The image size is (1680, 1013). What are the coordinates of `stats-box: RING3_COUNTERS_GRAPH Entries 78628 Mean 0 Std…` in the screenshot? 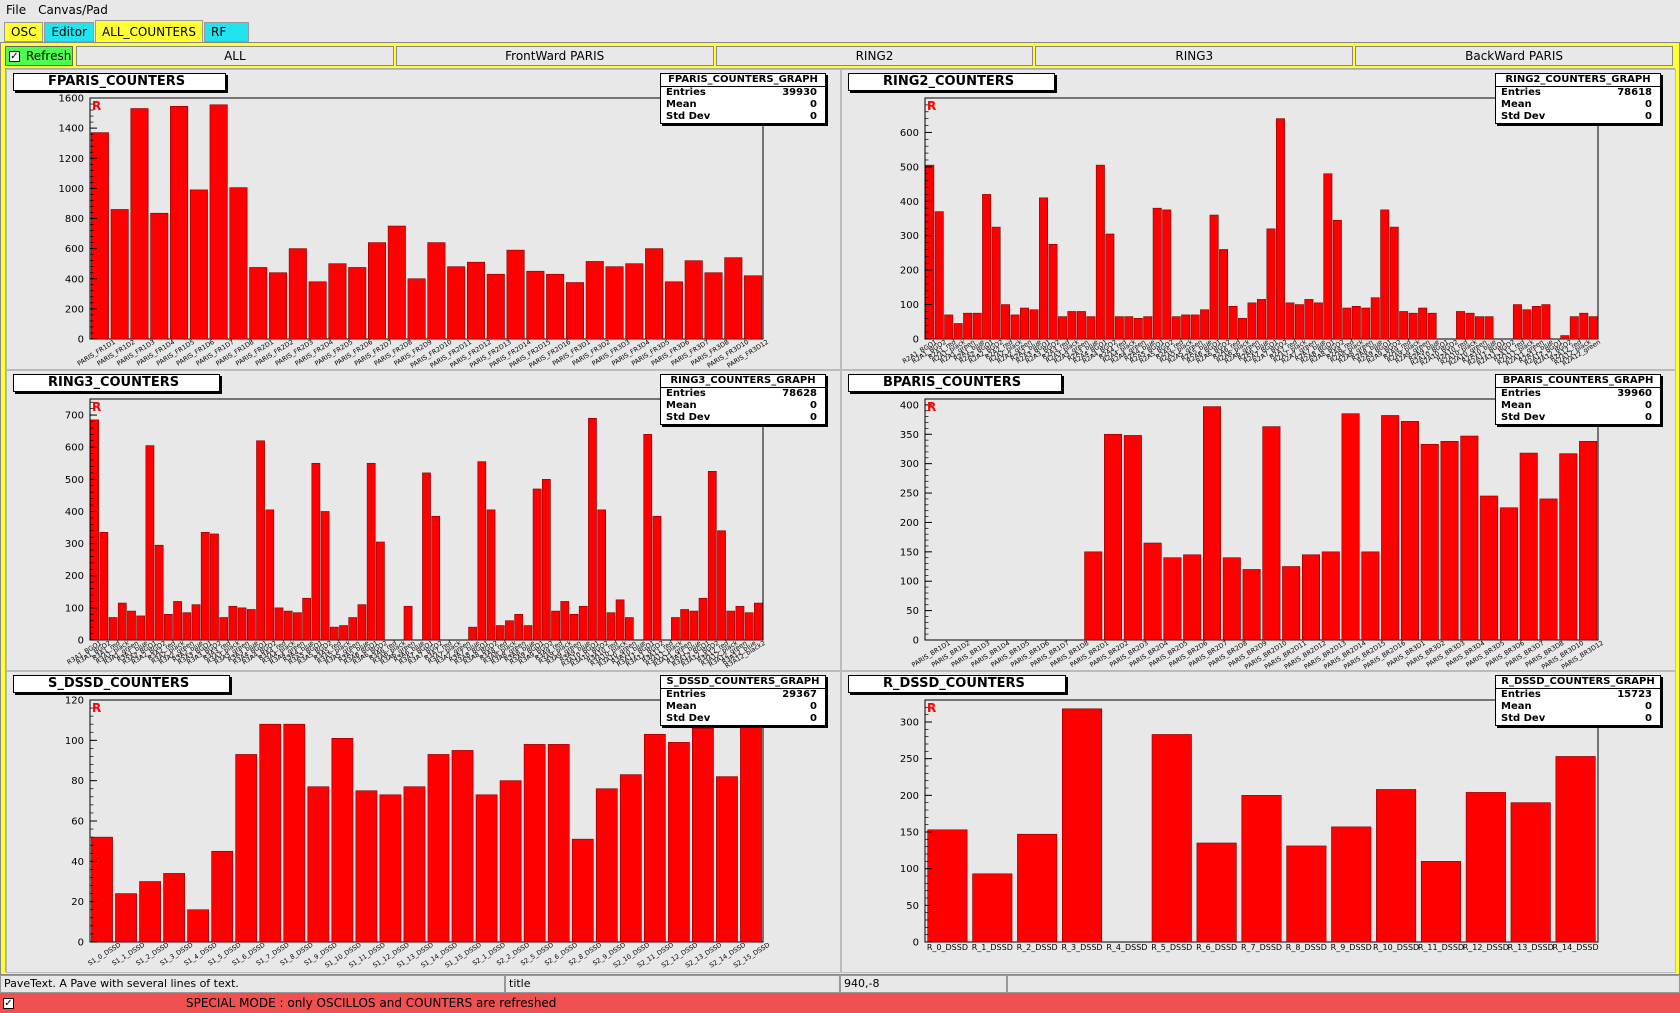 It's located at (743, 399).